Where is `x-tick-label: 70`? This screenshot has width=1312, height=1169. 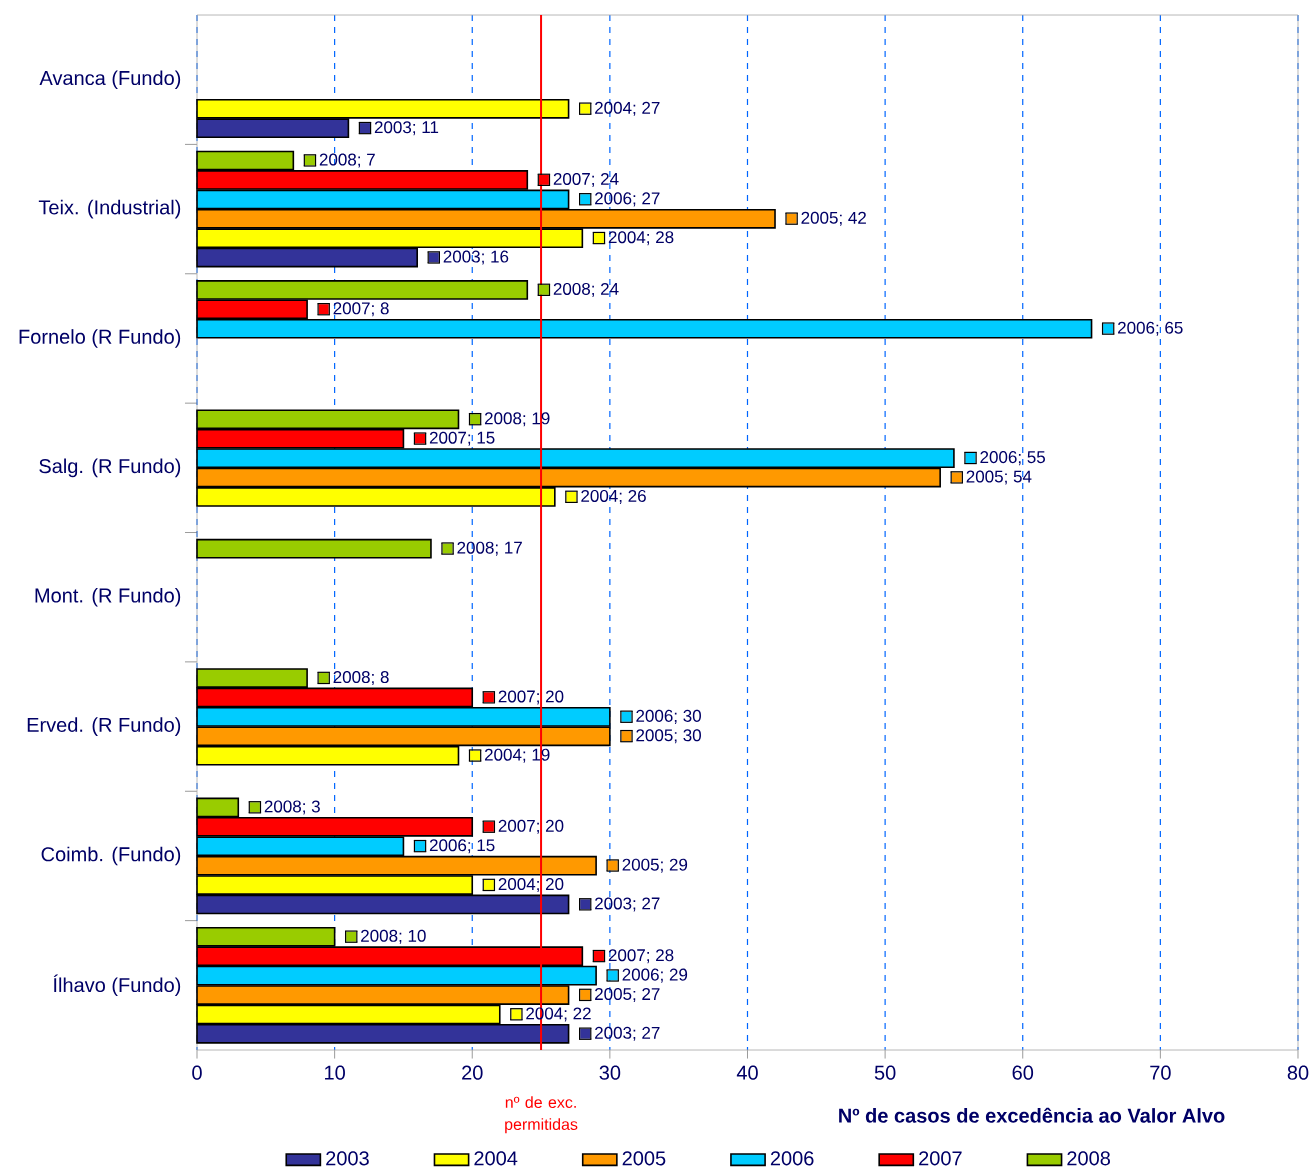 x-tick-label: 70 is located at coordinates (1160, 1072).